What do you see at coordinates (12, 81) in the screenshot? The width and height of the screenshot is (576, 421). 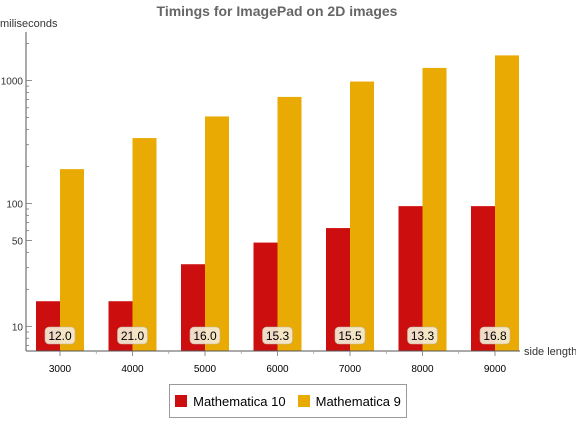 I see `y-tick-label-1000: 1000` at bounding box center [12, 81].